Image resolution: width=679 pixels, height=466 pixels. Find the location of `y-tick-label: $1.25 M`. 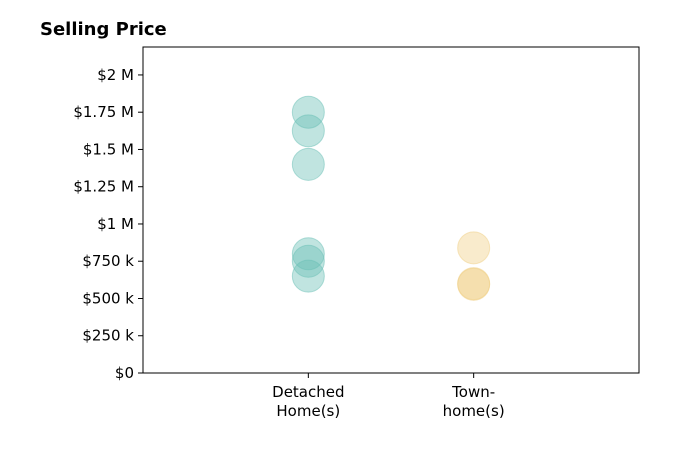

y-tick-label: $1.25 M is located at coordinates (103, 187).